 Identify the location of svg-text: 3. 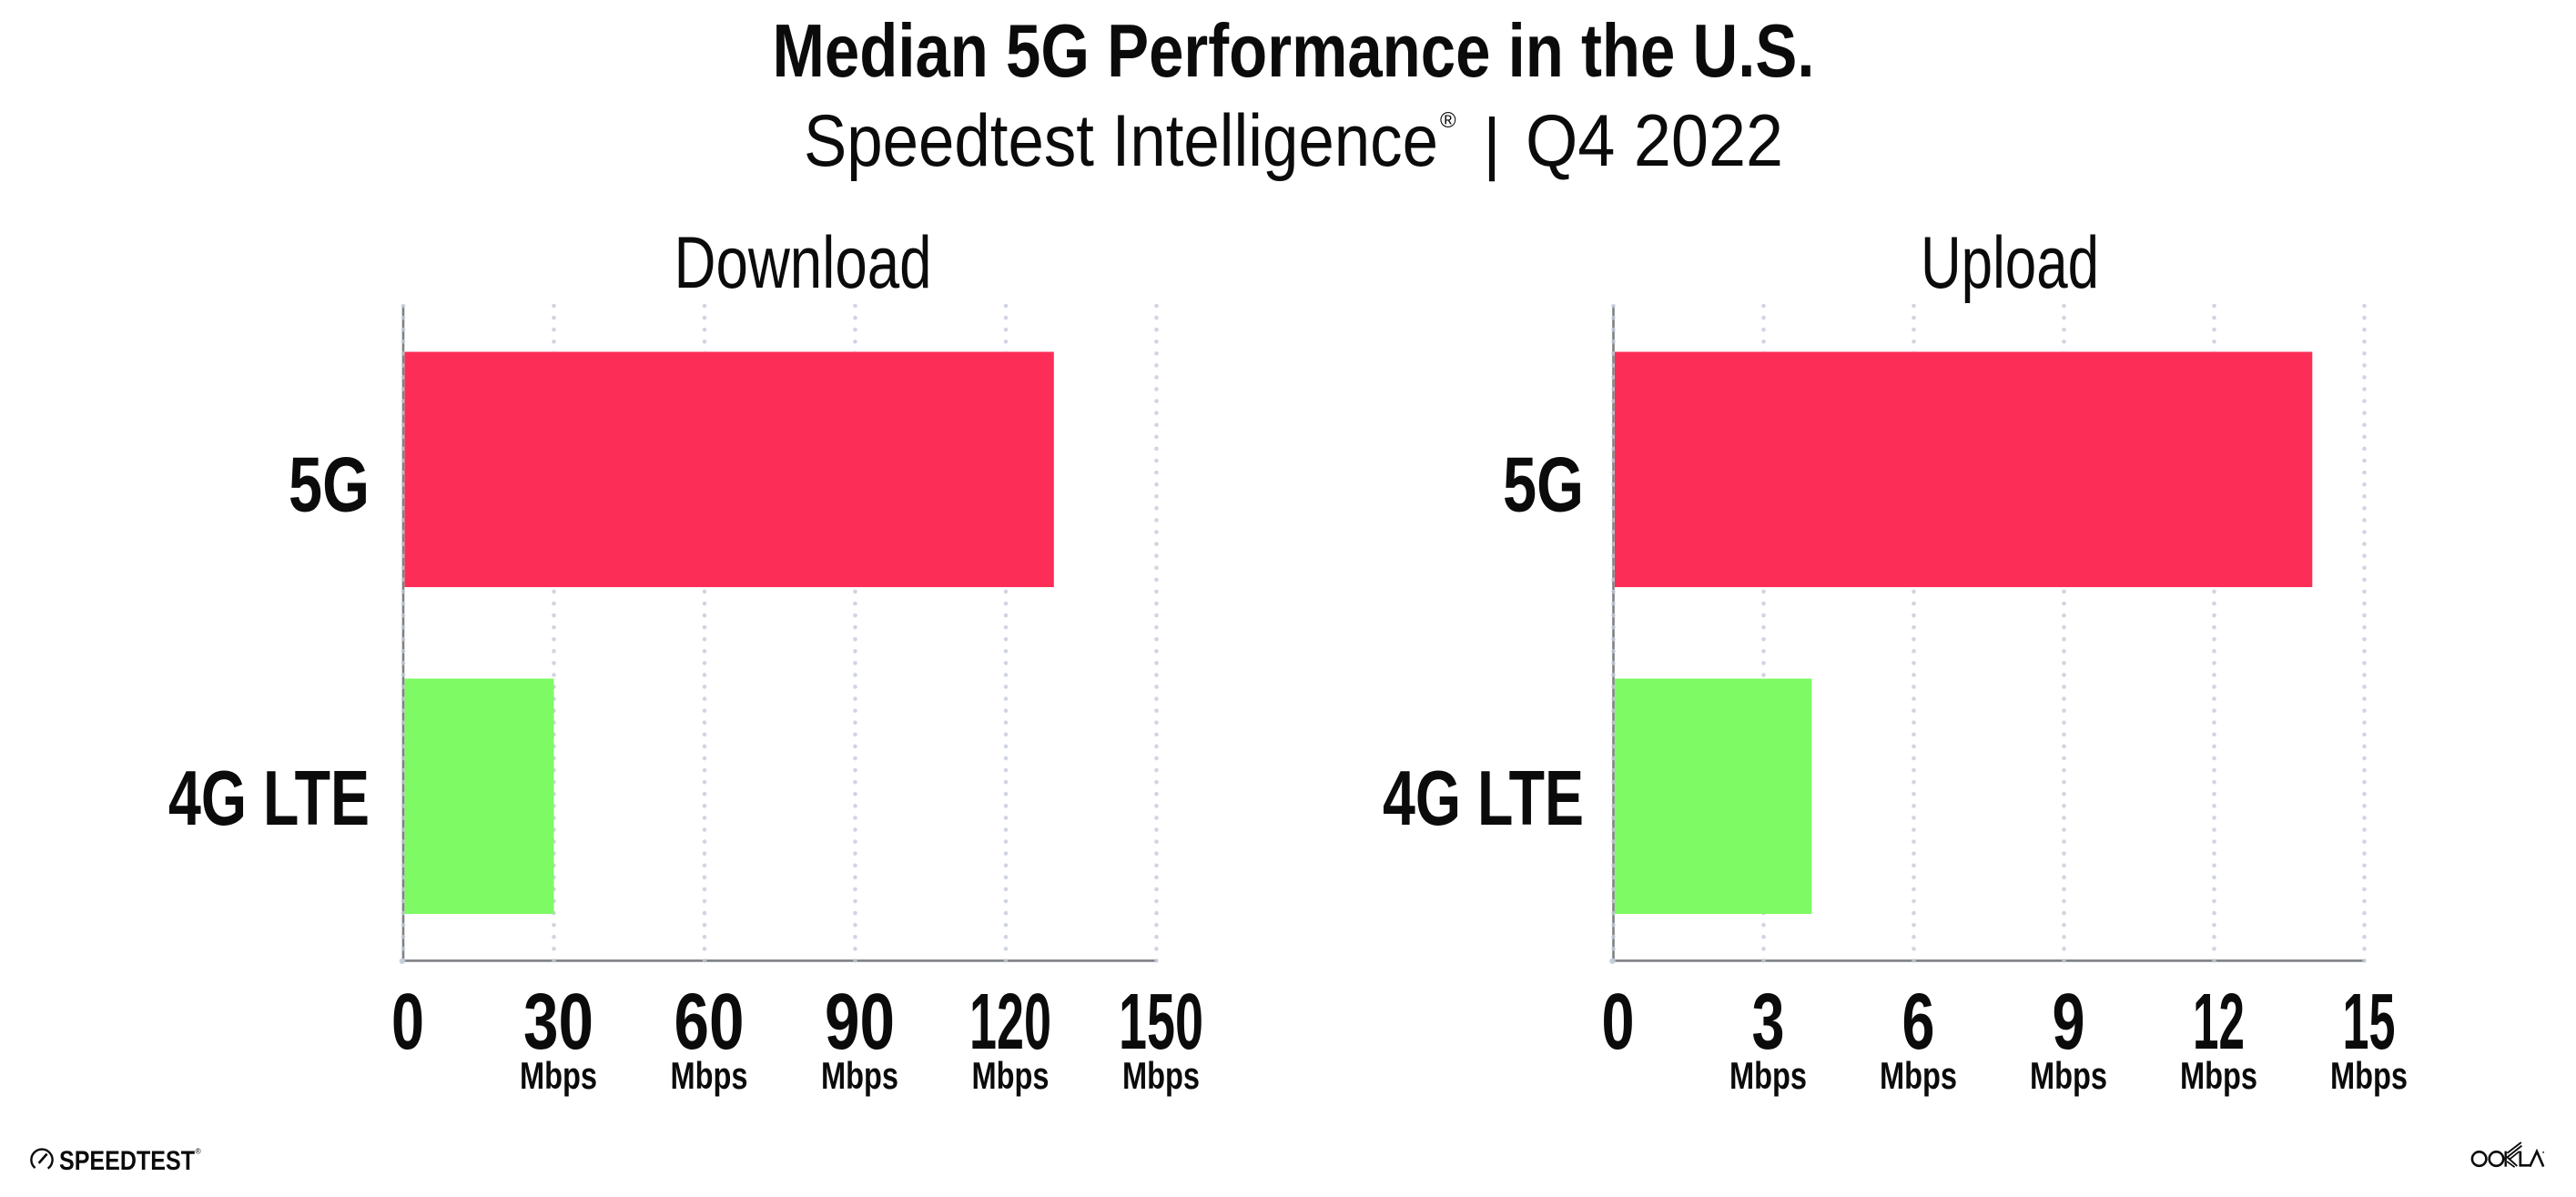
(1768, 1021).